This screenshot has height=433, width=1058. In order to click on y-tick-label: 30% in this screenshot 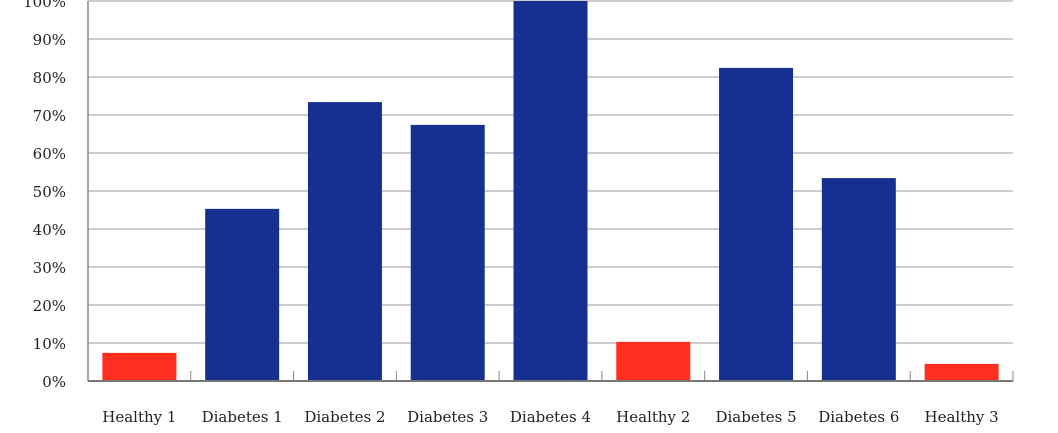, I will do `click(49, 268)`.